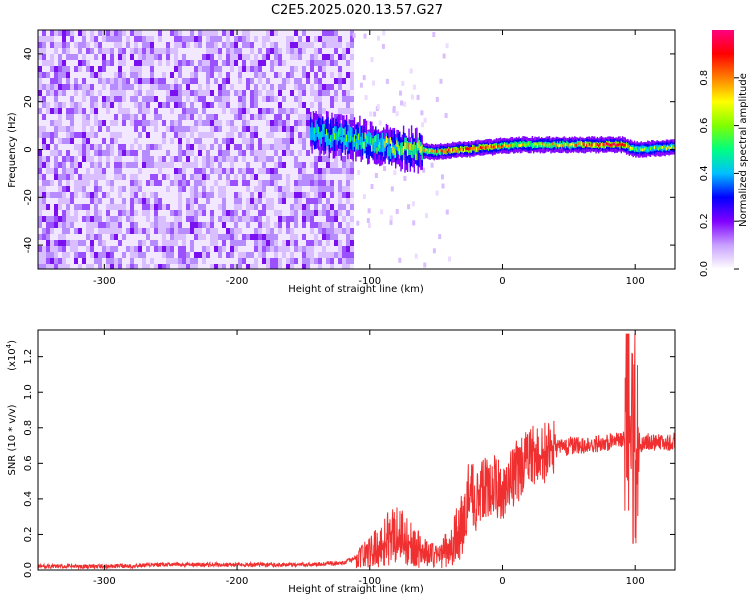  I want to click on faint-cell, so click(378, 107).